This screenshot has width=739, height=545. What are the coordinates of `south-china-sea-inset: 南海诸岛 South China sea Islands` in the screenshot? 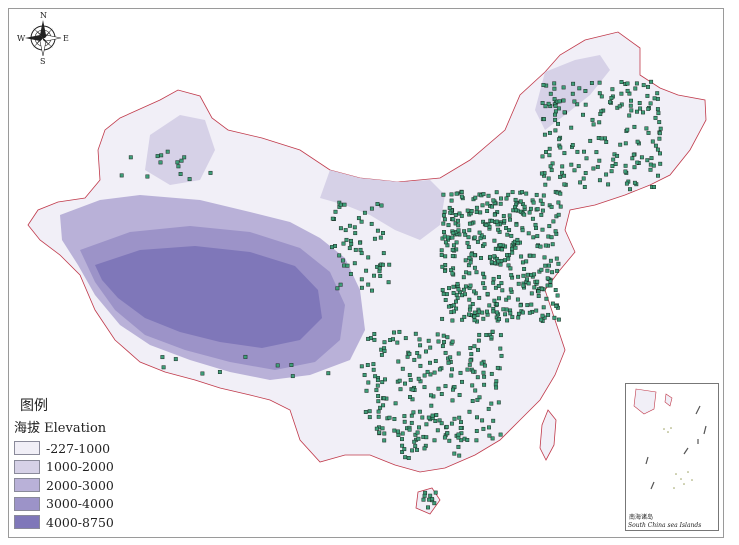 It's located at (672, 457).